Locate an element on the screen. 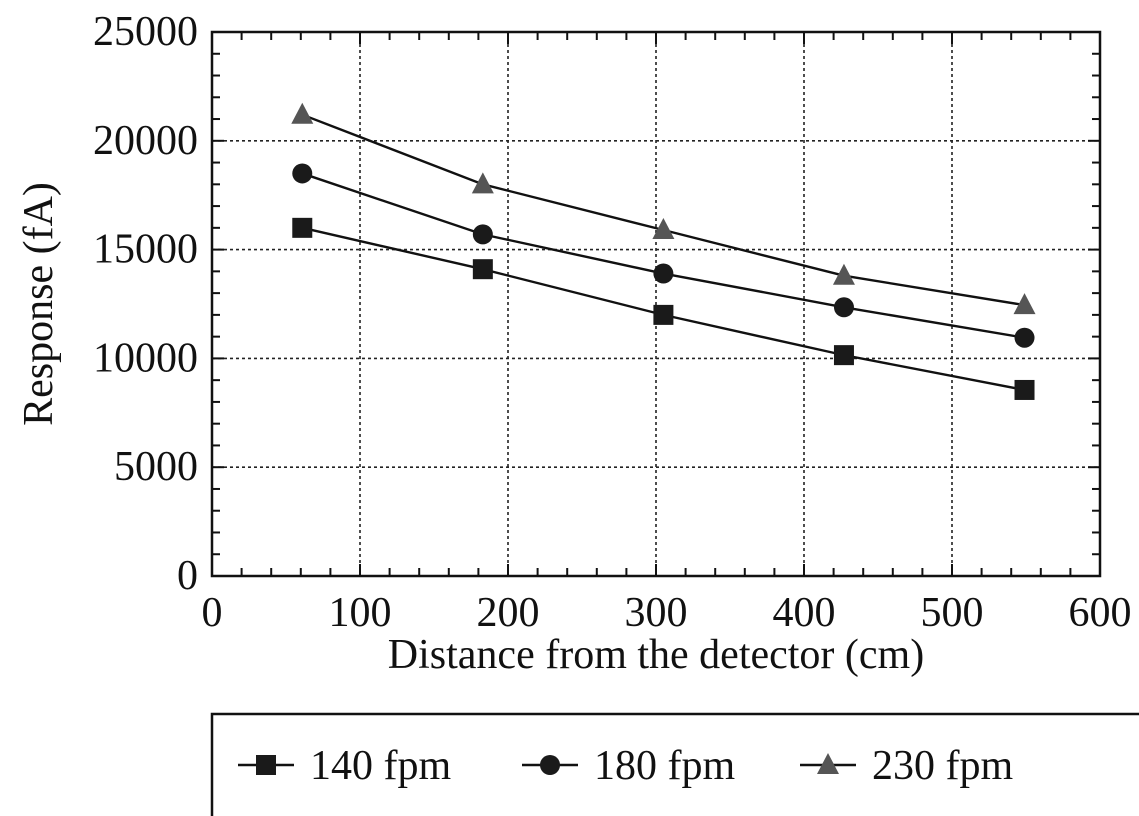 This screenshot has width=1139, height=816. legend: 140 fpm 180 fpm 230 fpm is located at coordinates (674, 764).